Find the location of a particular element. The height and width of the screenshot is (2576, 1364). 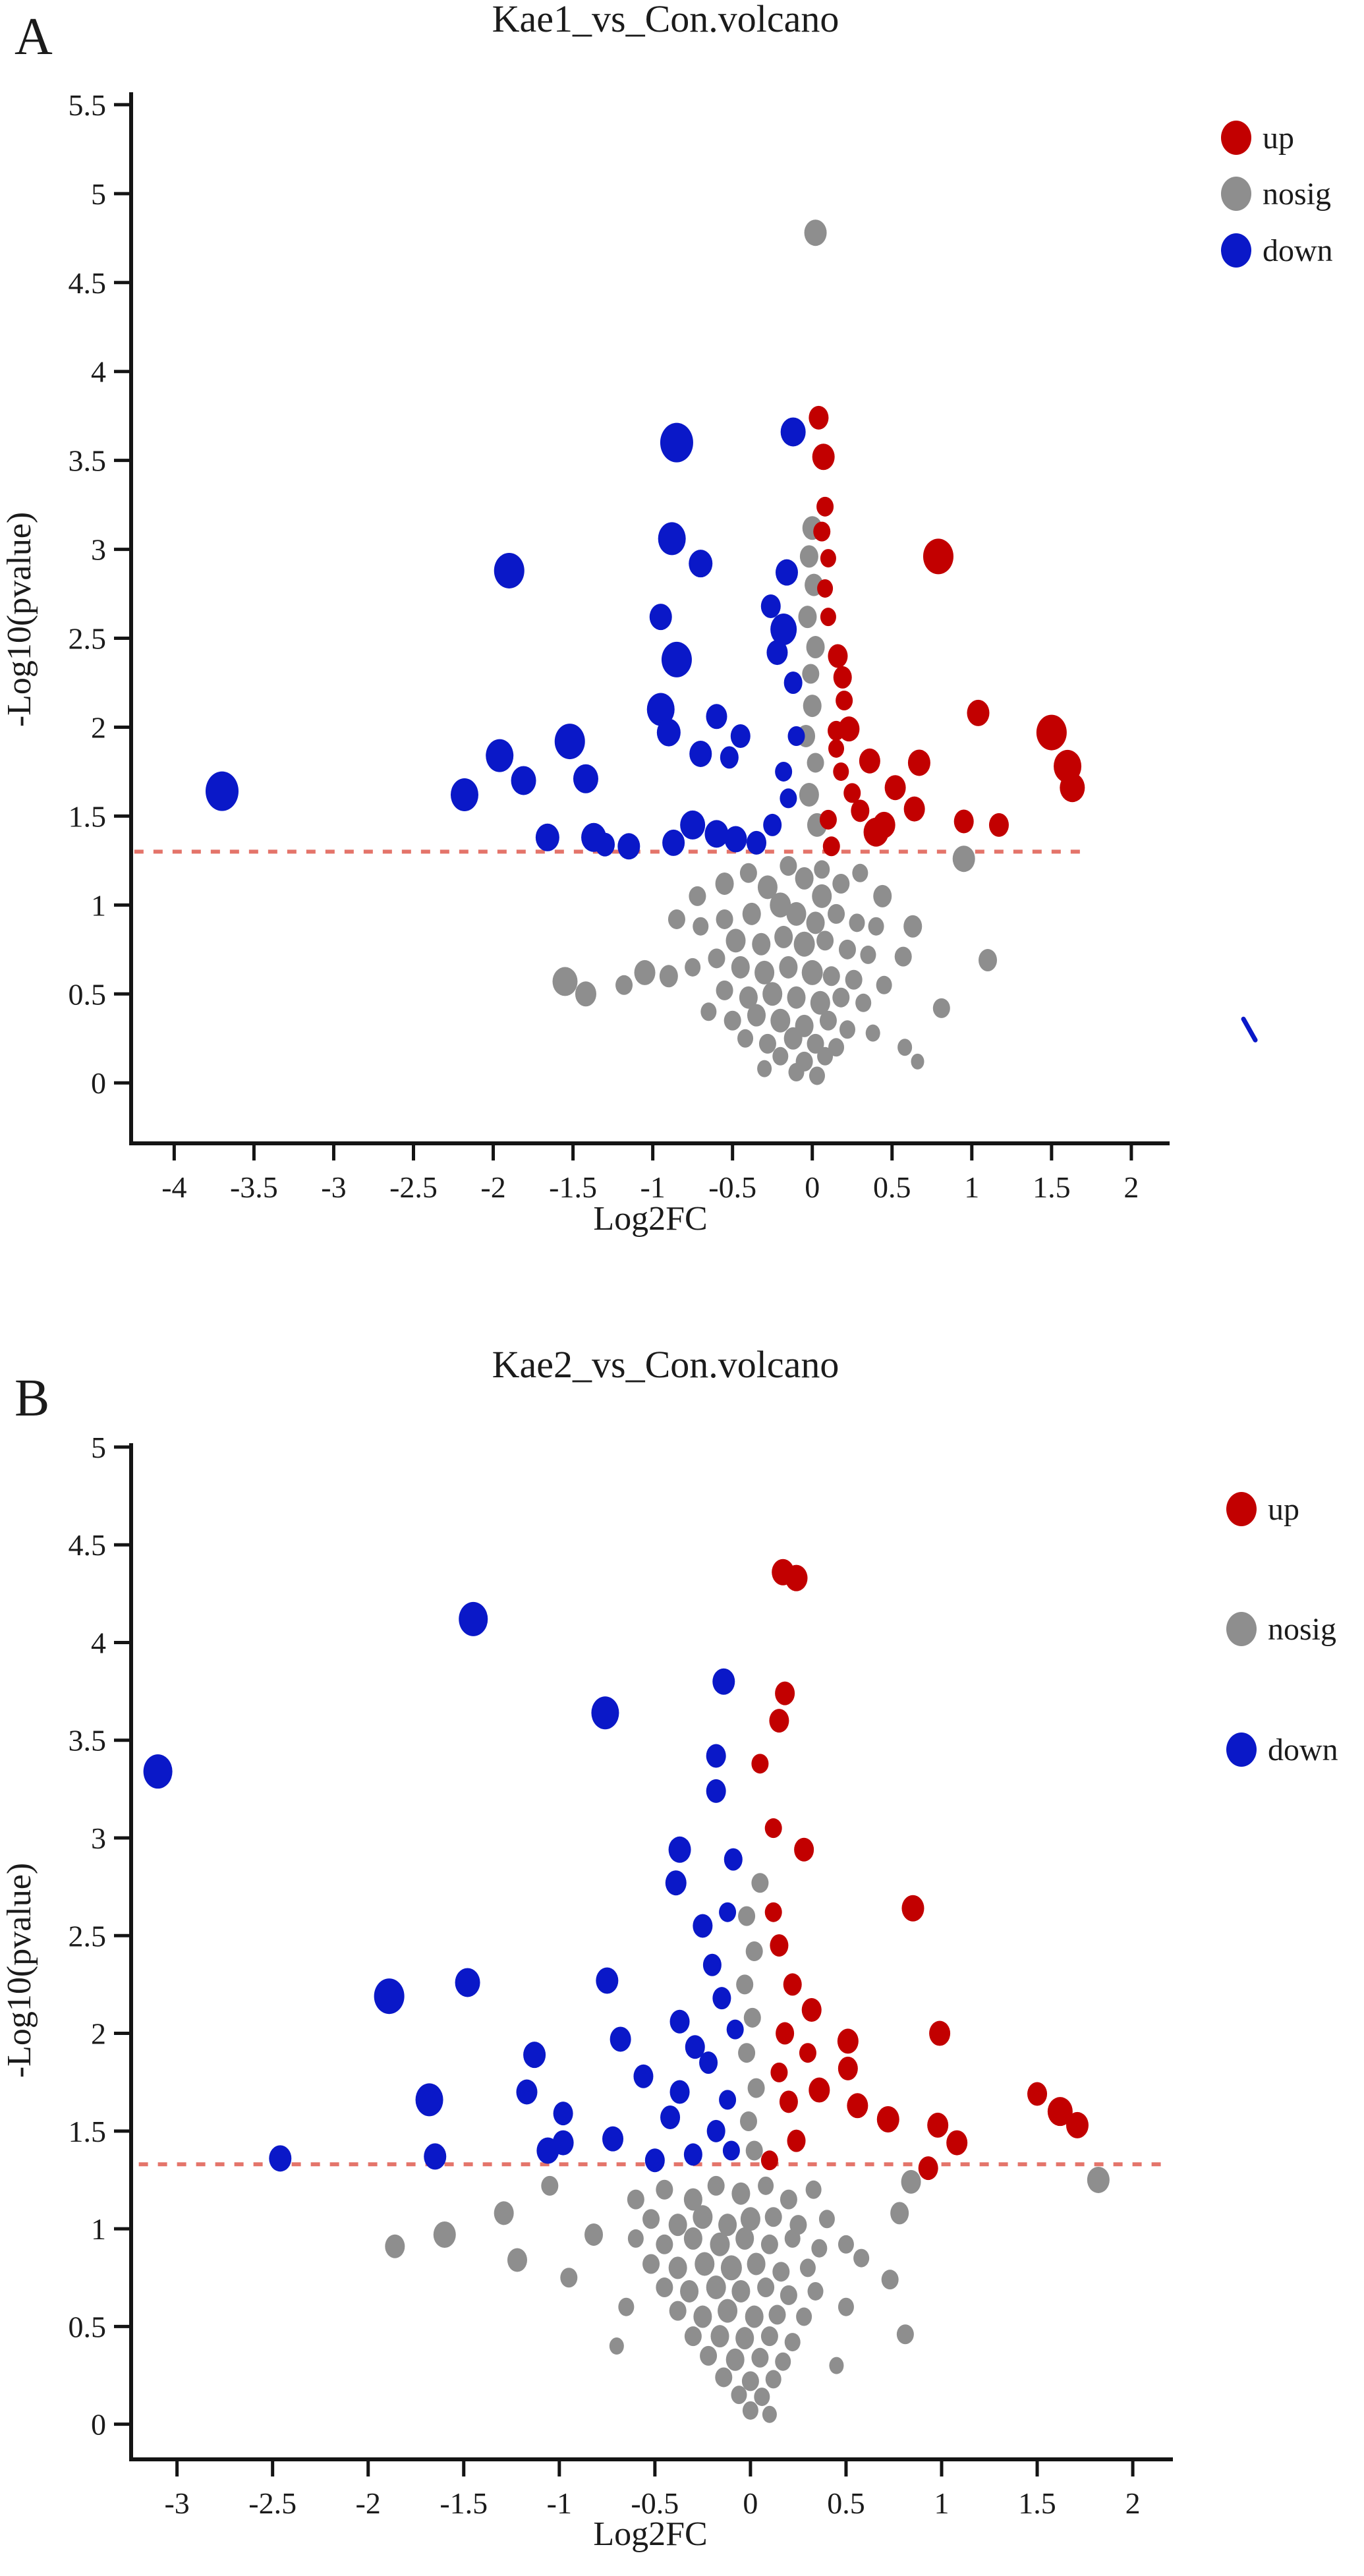

legend-item-up: up is located at coordinates (1257, 138).